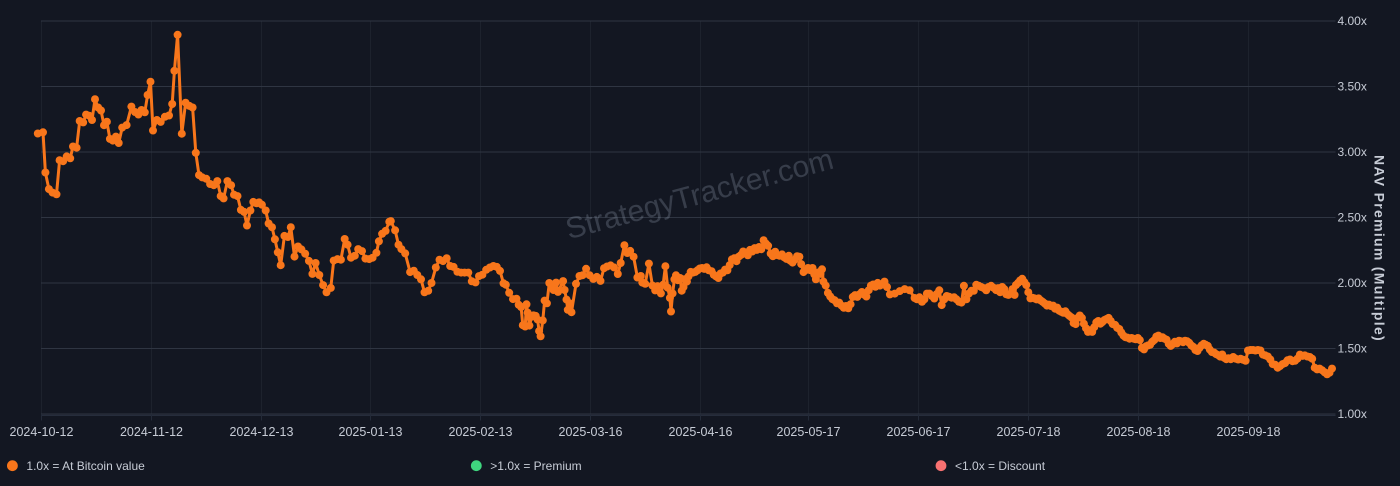  What do you see at coordinates (1249, 432) in the screenshot?
I see `svg-text: 2025-09-18` at bounding box center [1249, 432].